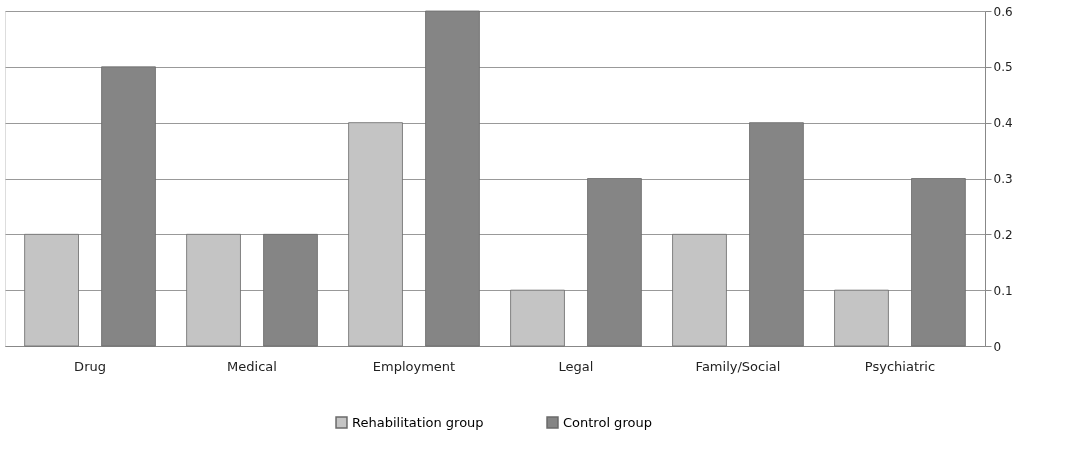 This screenshot has width=1072, height=462. Describe the element at coordinates (1003, 290) in the screenshot. I see `y-tick-label: 0.1` at that location.